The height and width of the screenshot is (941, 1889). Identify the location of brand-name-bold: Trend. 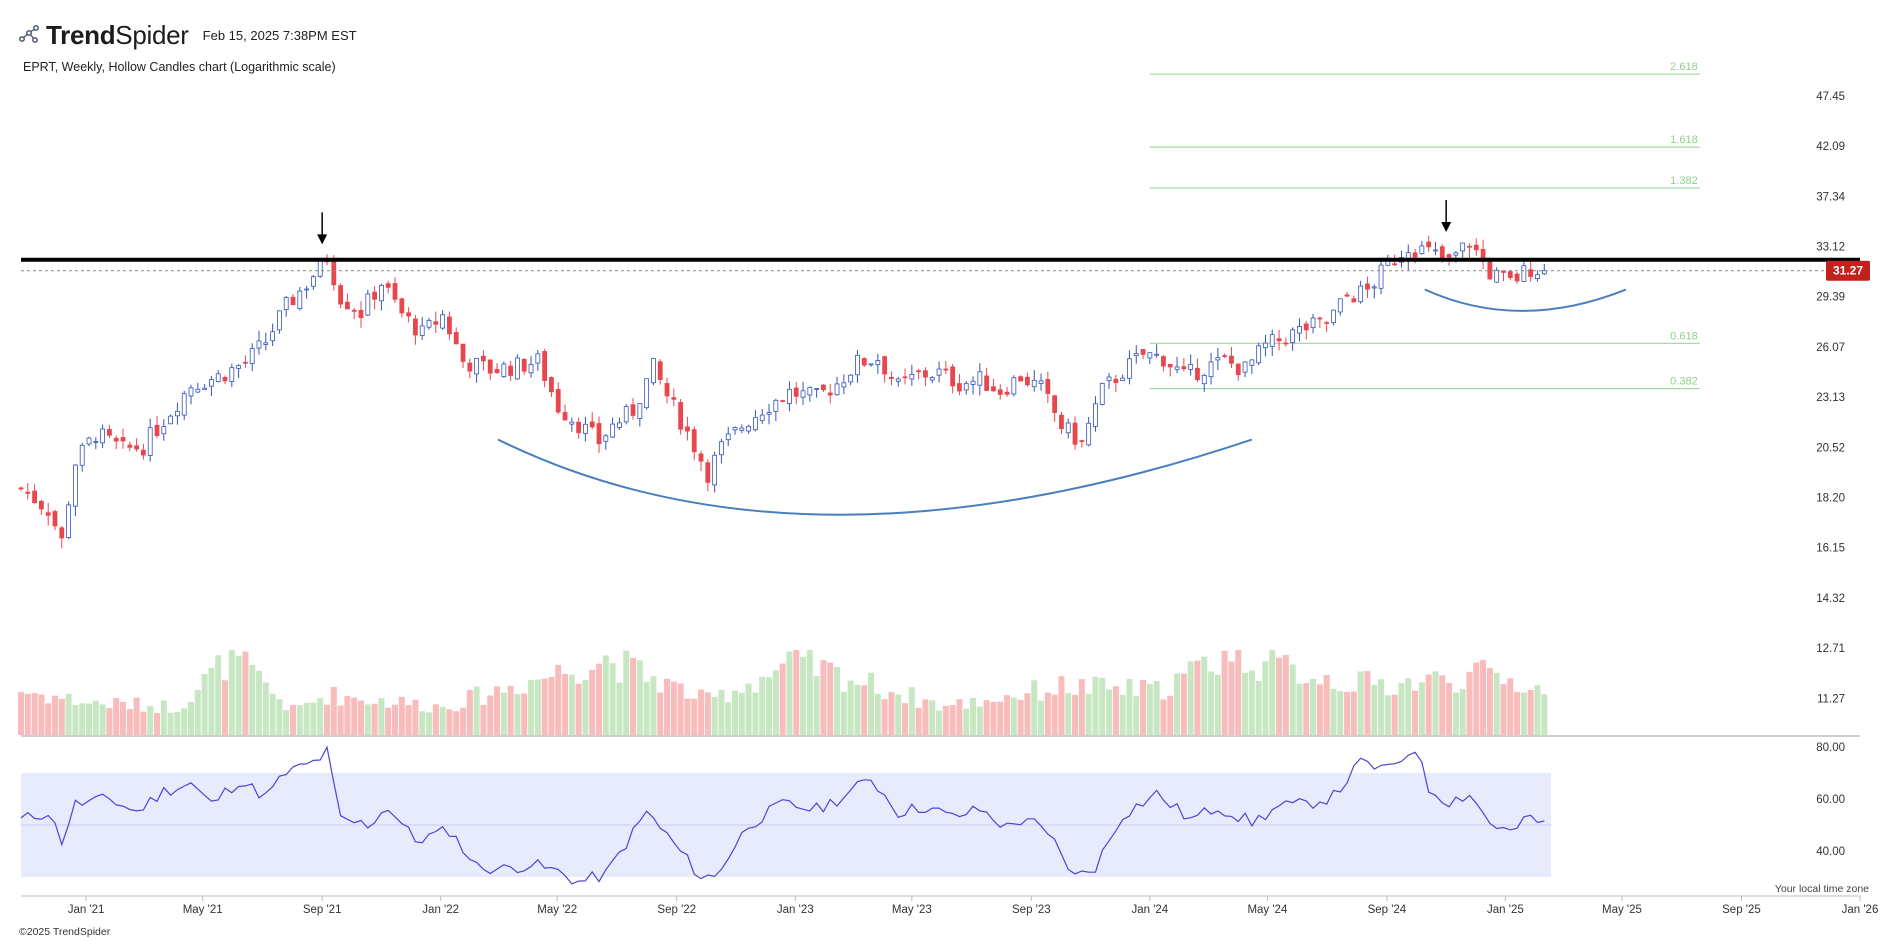
(81, 34).